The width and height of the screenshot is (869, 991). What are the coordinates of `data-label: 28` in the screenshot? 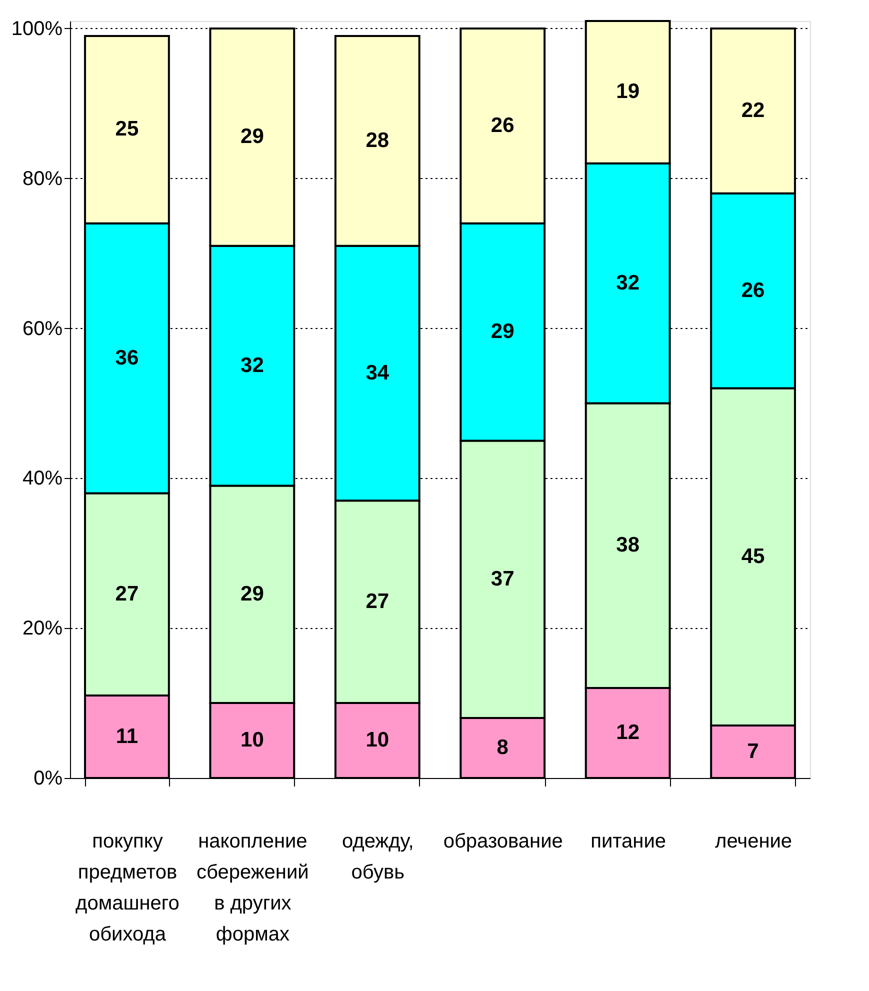 It's located at (378, 140).